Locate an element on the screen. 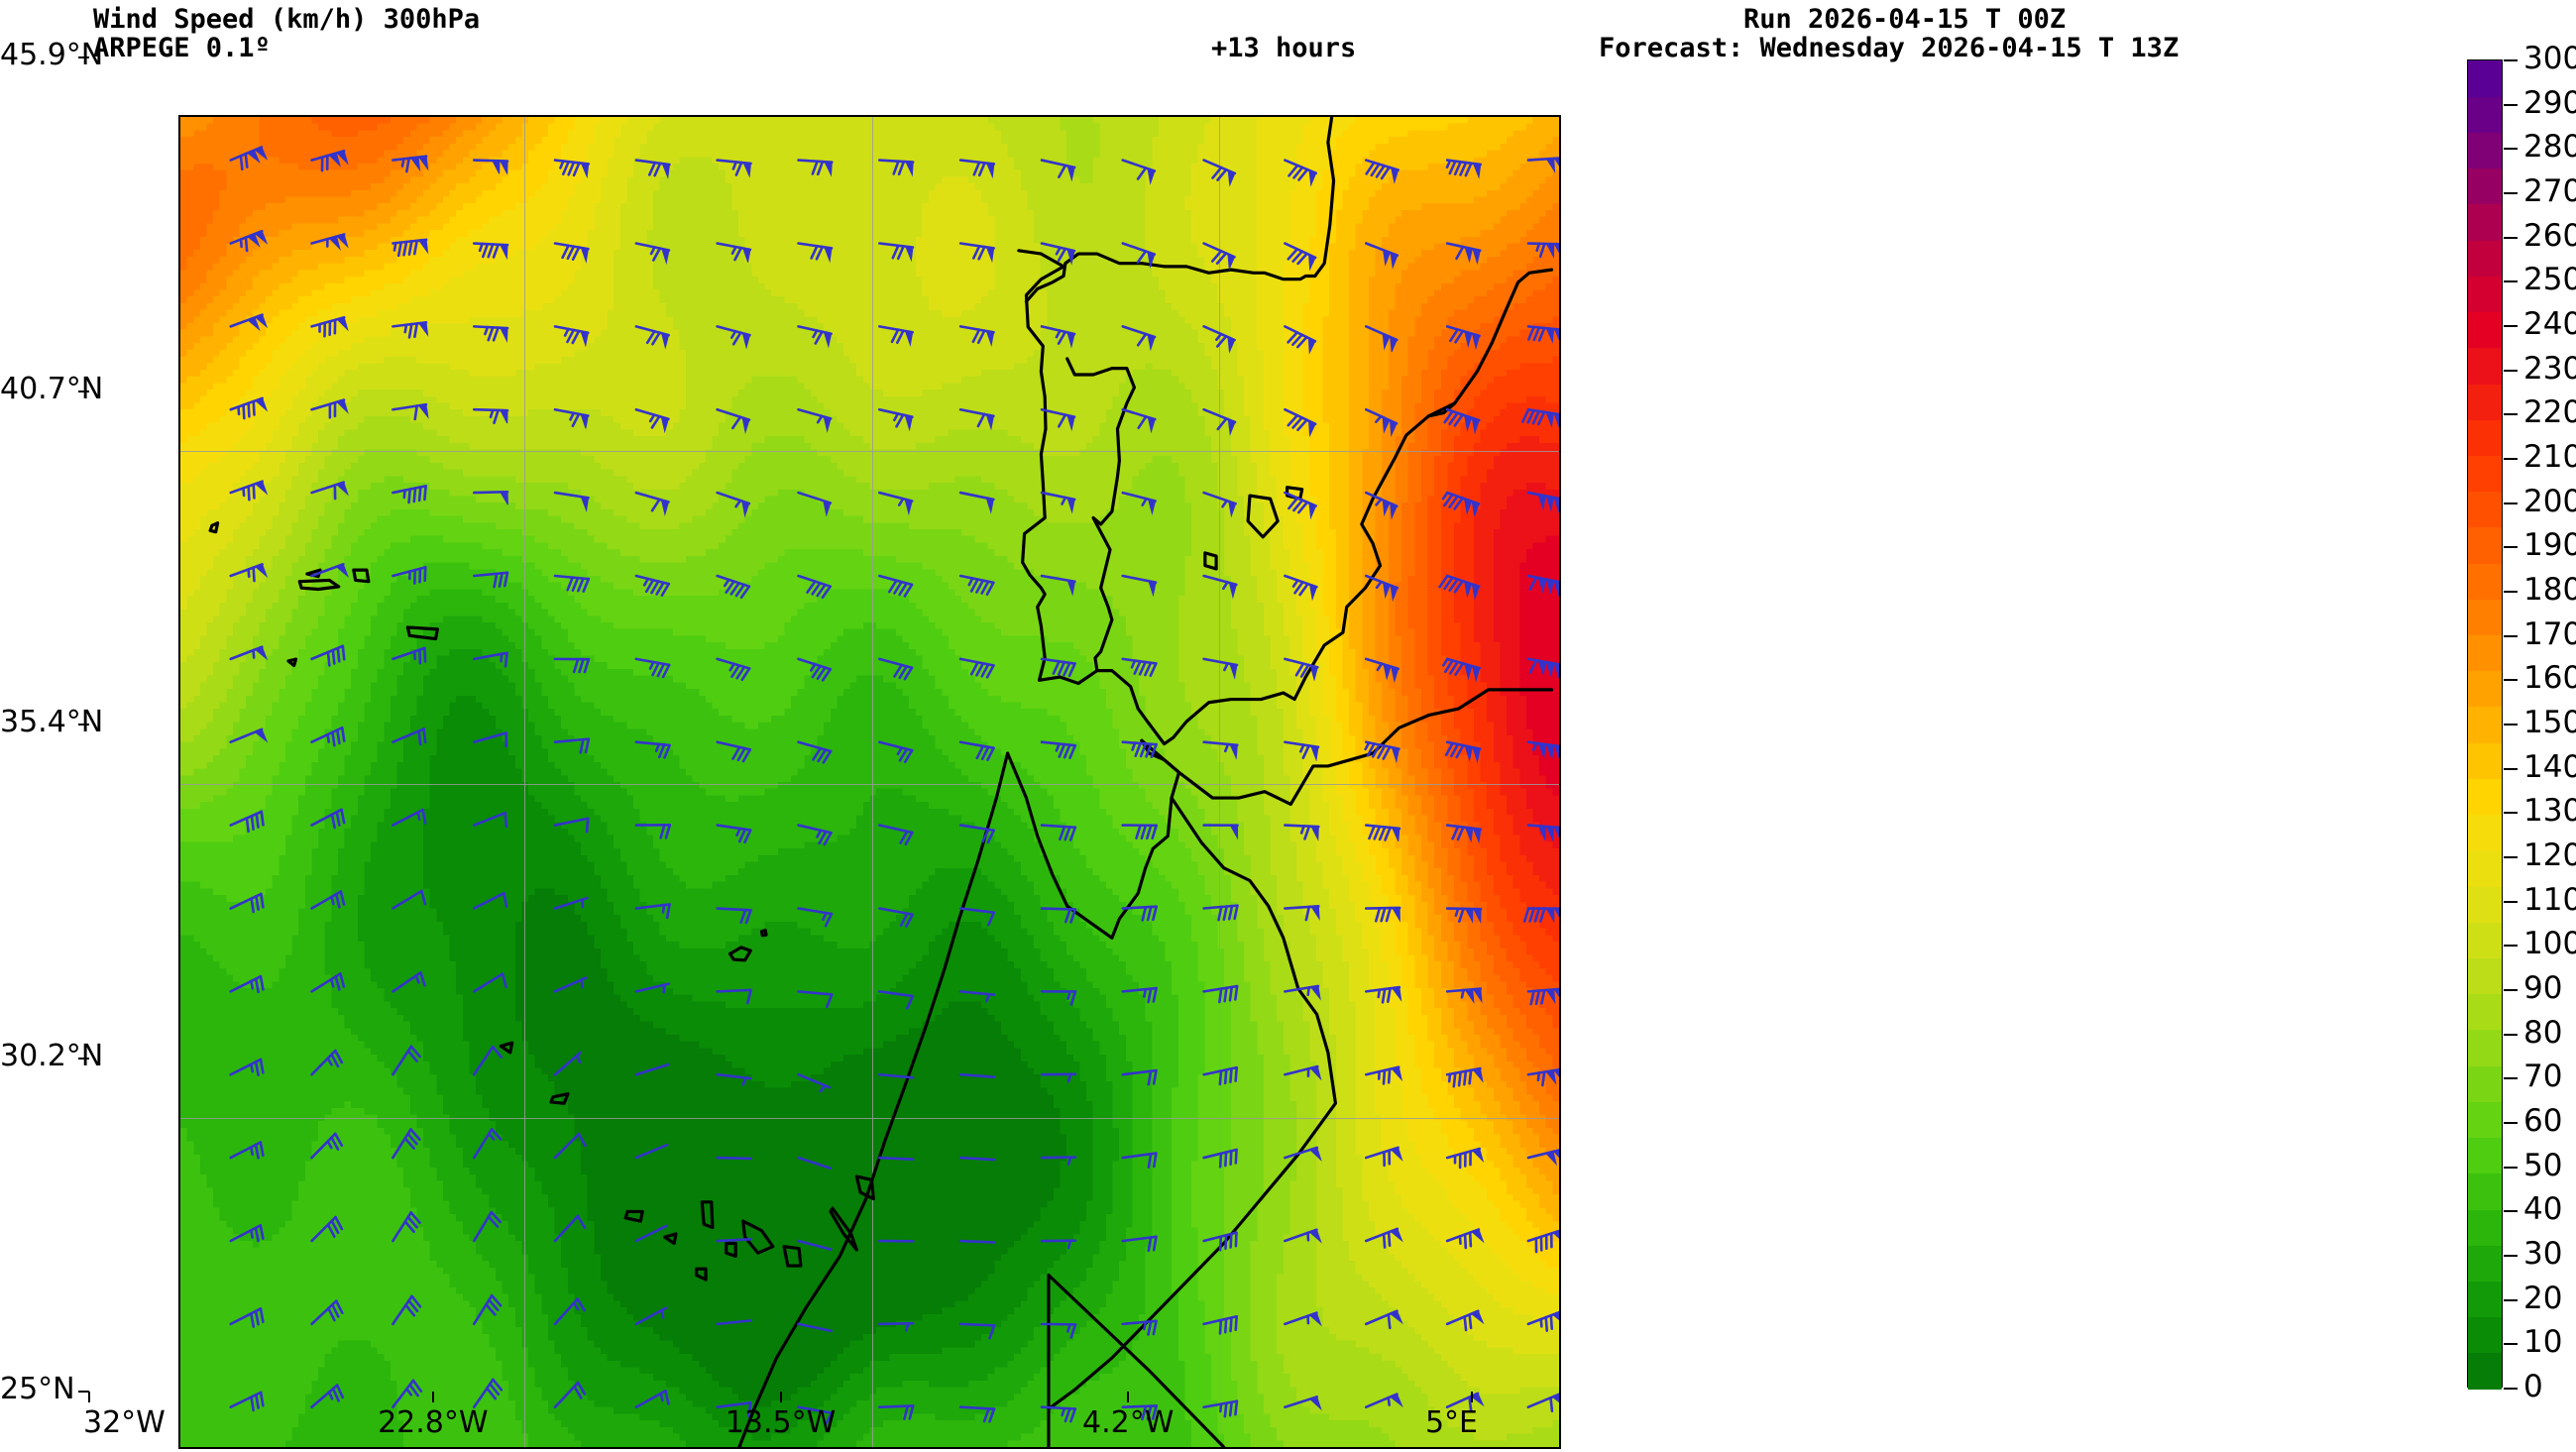 Image resolution: width=2576 pixels, height=1452 pixels. colorbar-tick-label: 80 is located at coordinates (2543, 1032).